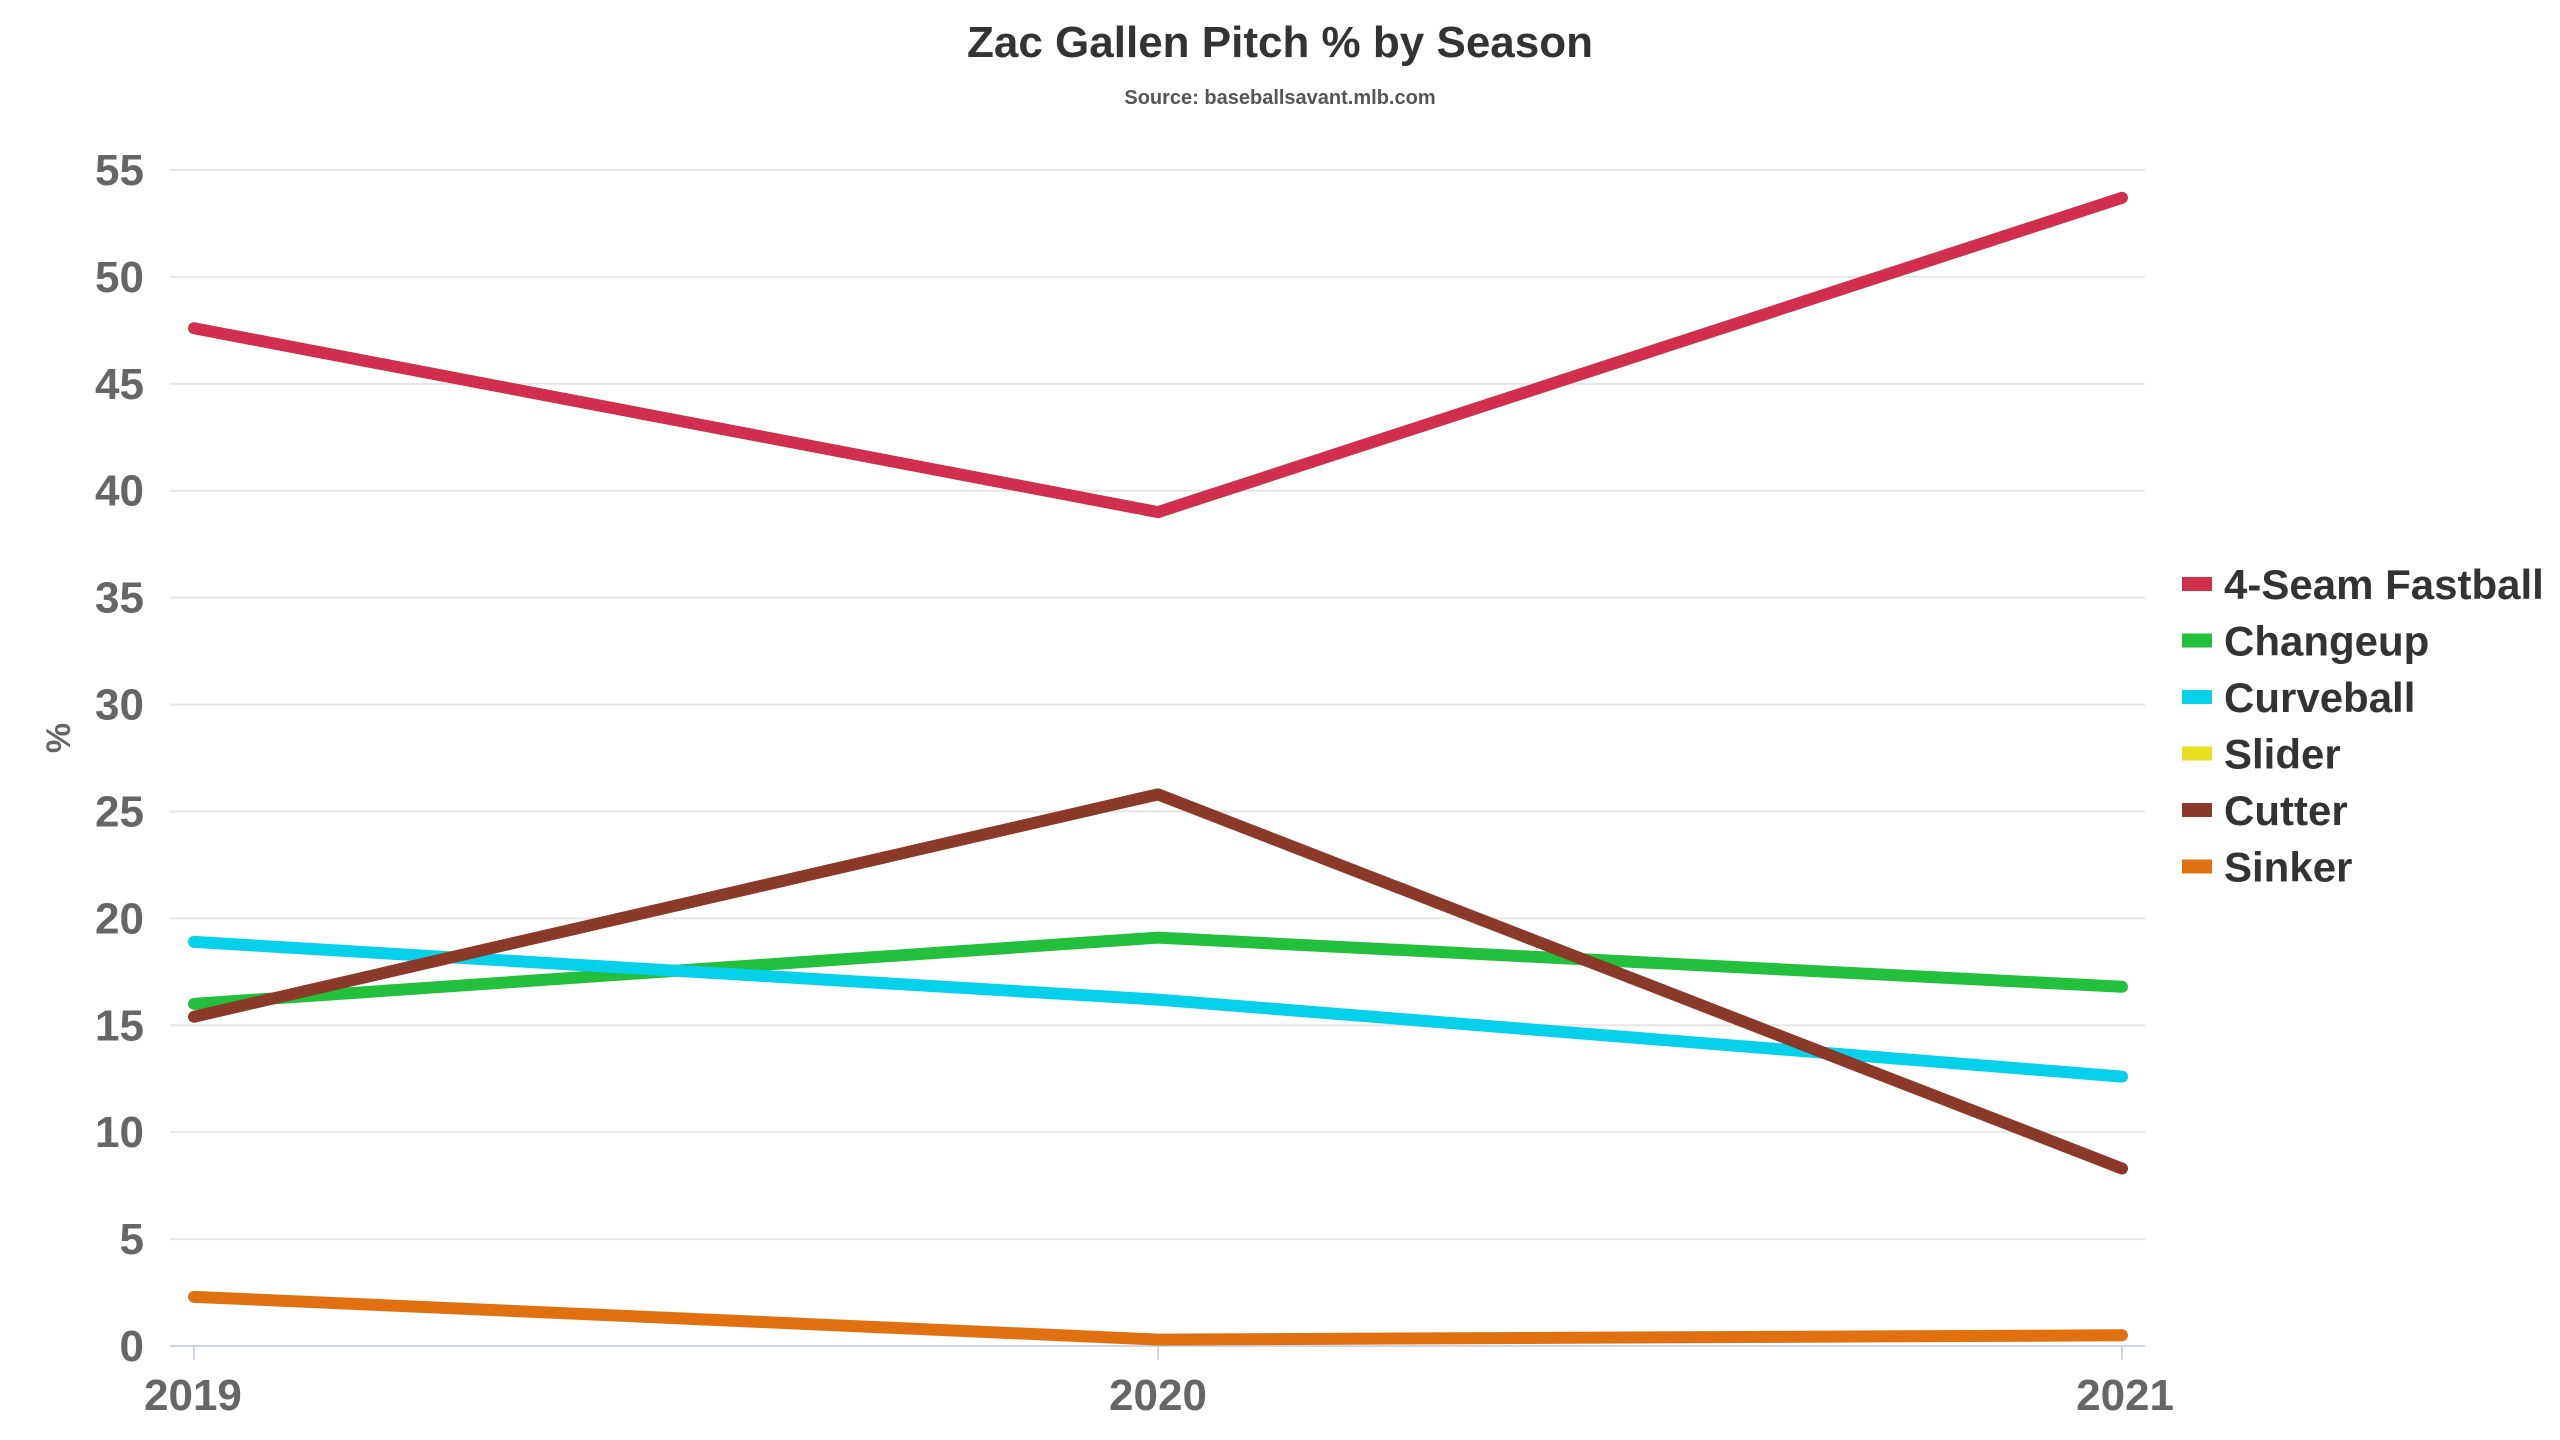  I want to click on y-tick-label: 50, so click(119, 277).